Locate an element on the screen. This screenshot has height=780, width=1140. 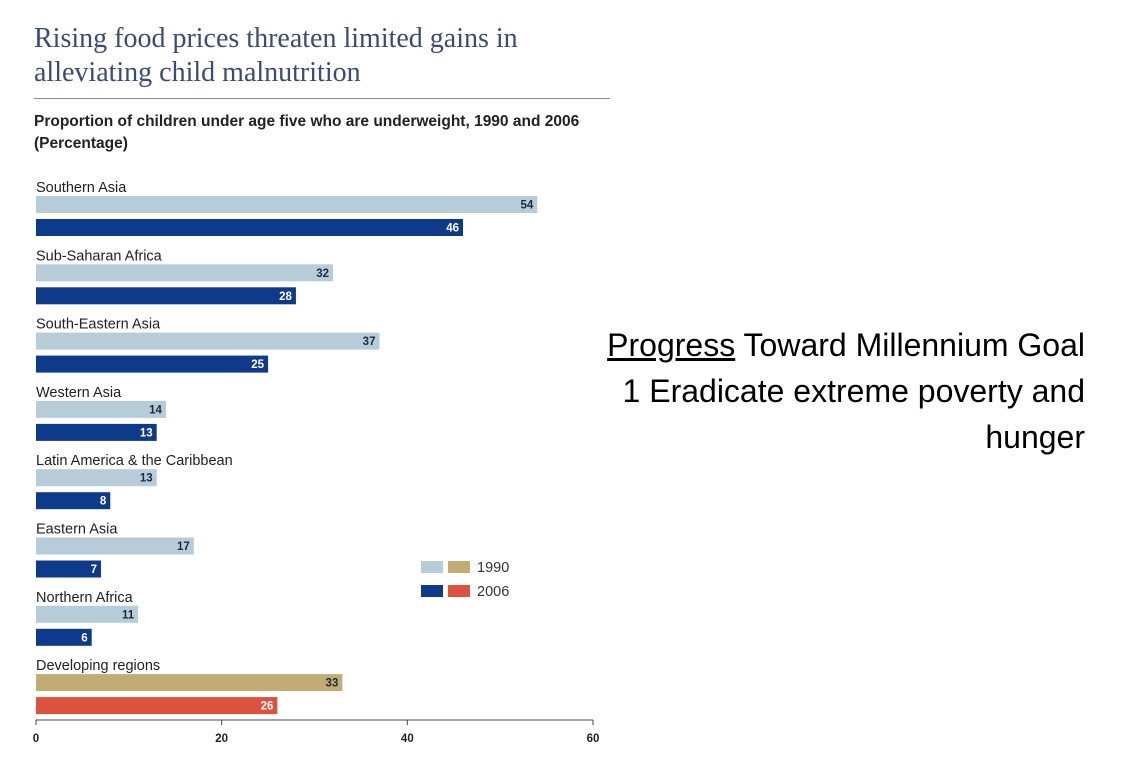
category-label-sub-saharan-africa: Sub-Saharan Africa is located at coordinates (99, 256).